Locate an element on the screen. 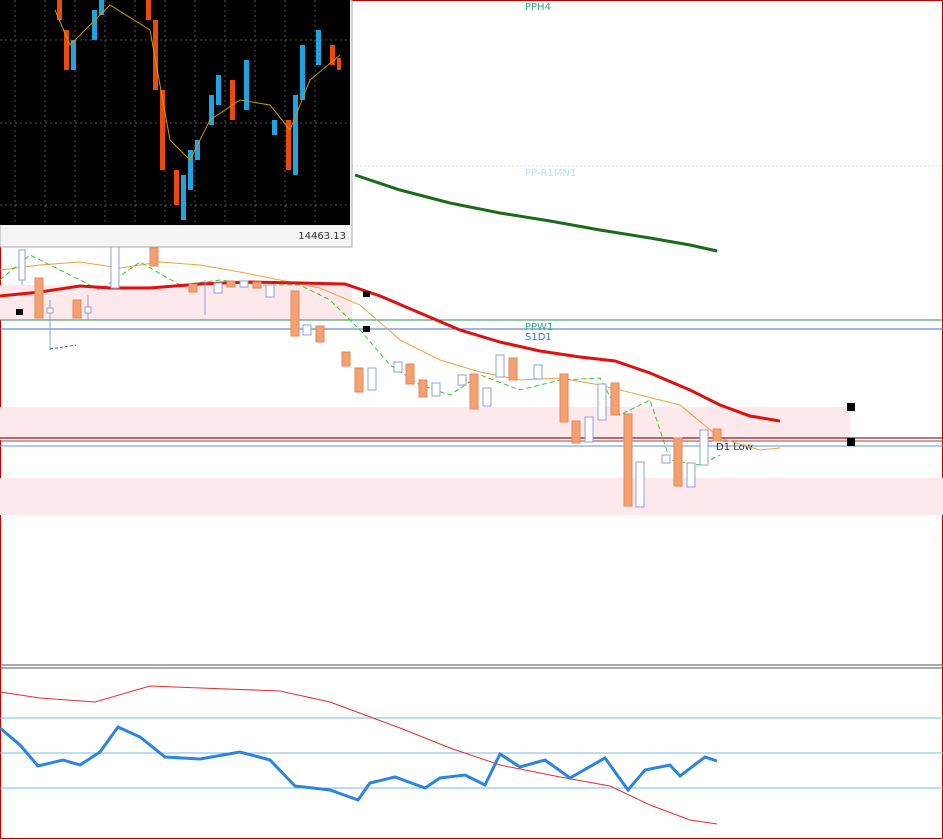  level-label: PPH4 is located at coordinates (538, 7).